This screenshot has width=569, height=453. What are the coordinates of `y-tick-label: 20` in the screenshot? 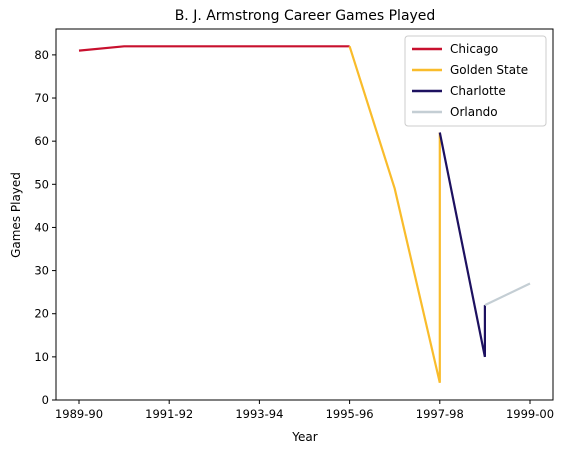 It's located at (41, 314).